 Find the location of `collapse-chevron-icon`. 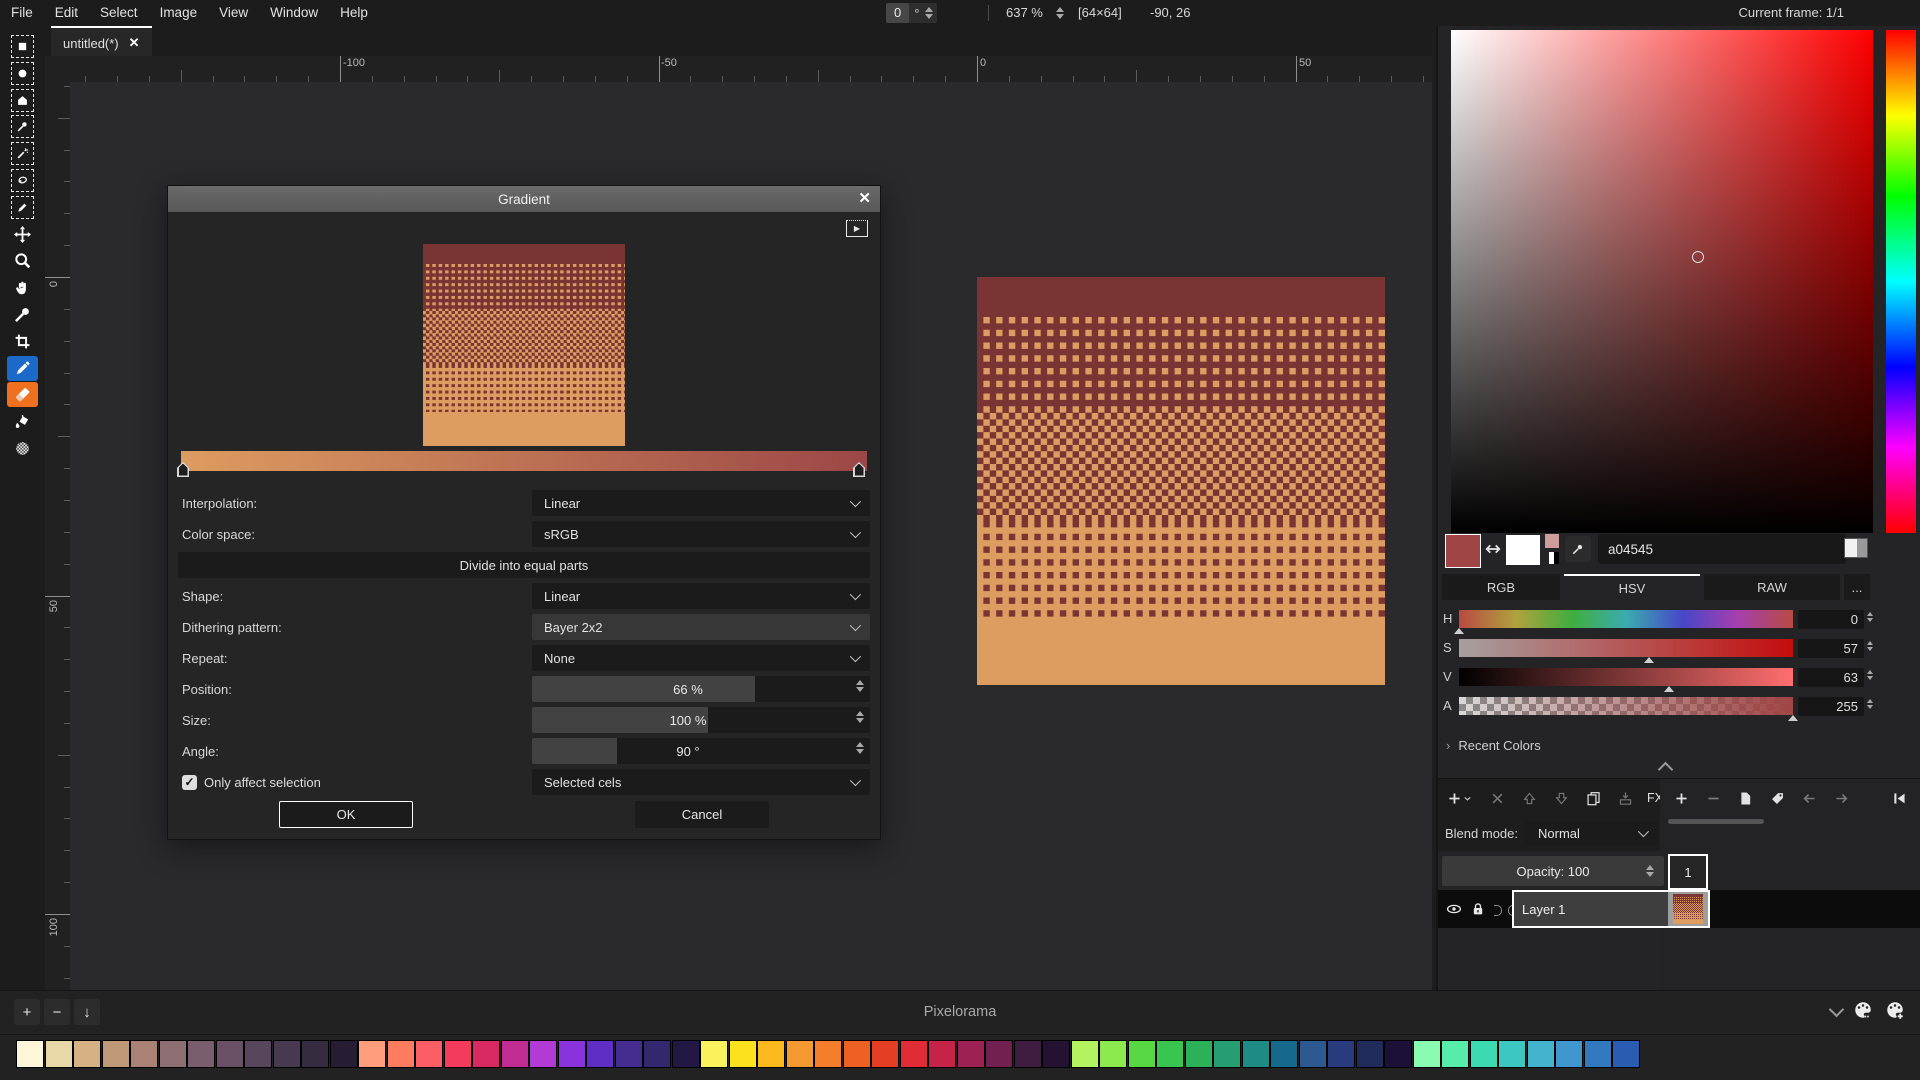

collapse-chevron-icon is located at coordinates (1665, 769).